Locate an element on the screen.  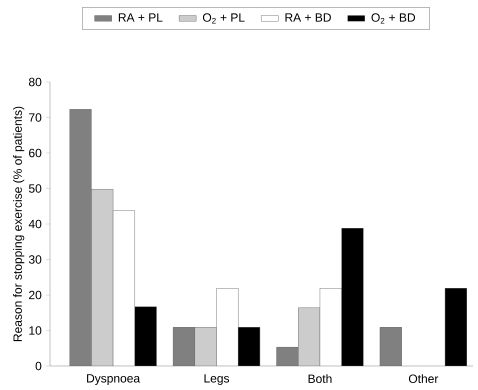
y-tick-label: 80 is located at coordinates (35, 82).